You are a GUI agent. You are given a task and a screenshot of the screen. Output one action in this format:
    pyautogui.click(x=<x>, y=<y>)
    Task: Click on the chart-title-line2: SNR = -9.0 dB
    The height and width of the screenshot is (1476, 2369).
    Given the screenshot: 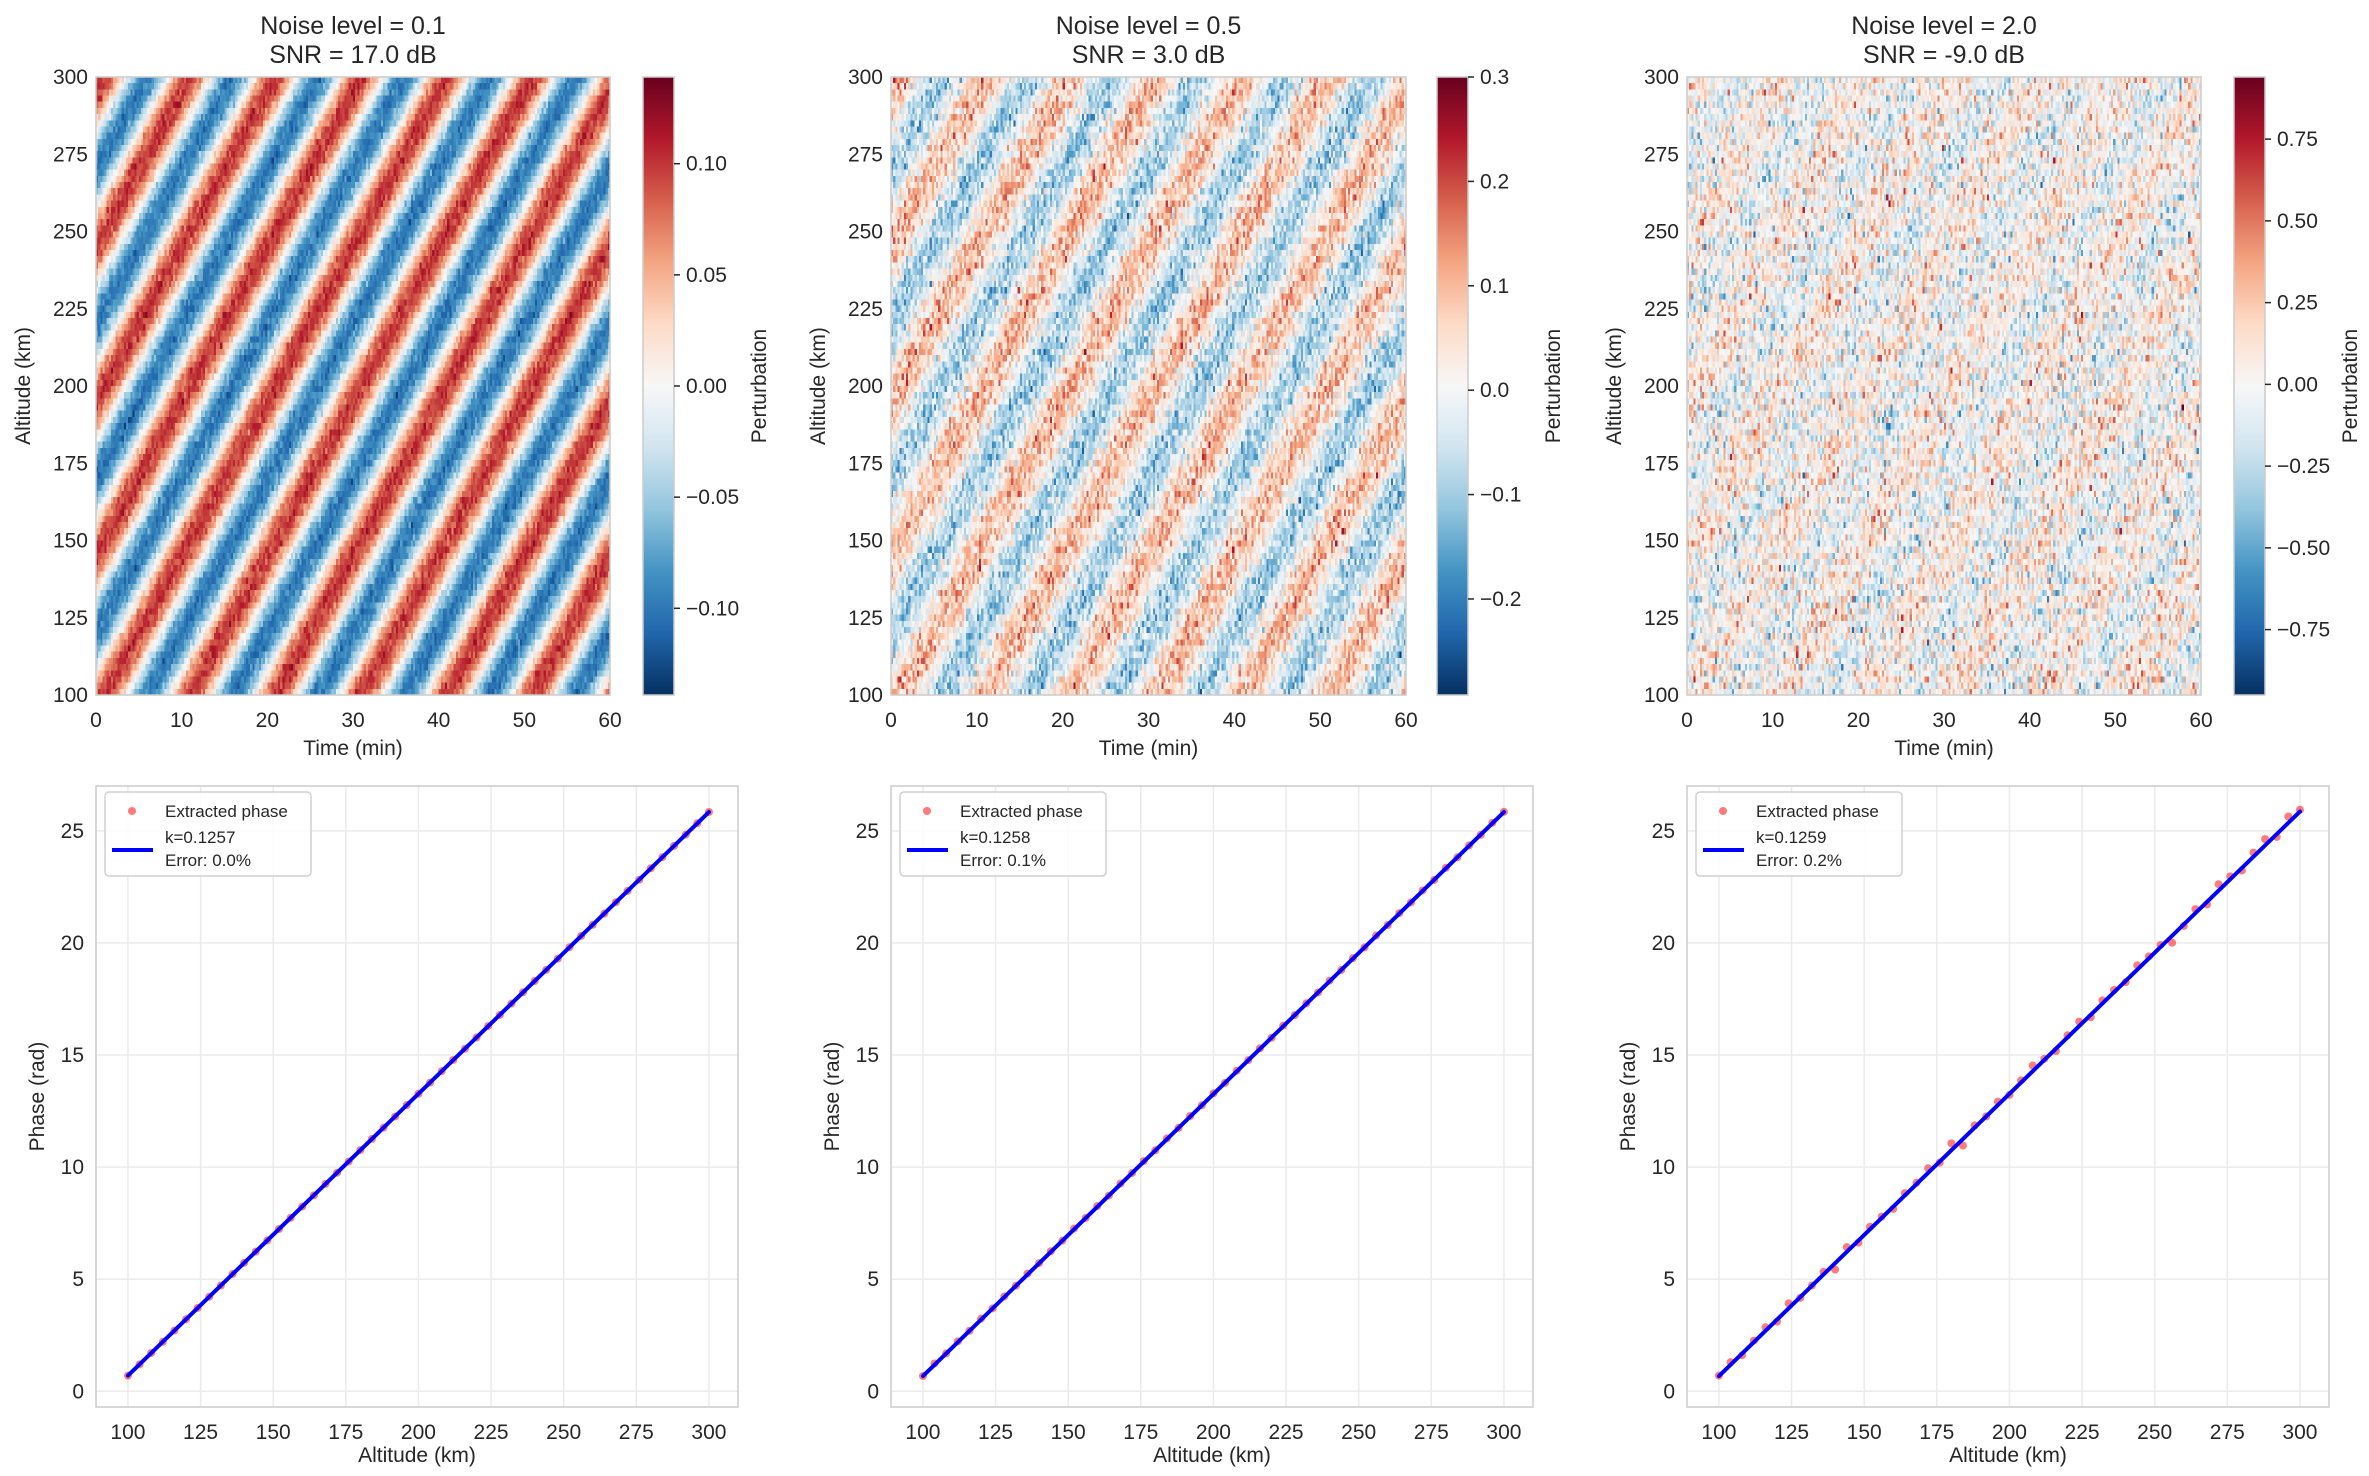 What is the action you would take?
    pyautogui.click(x=1944, y=55)
    